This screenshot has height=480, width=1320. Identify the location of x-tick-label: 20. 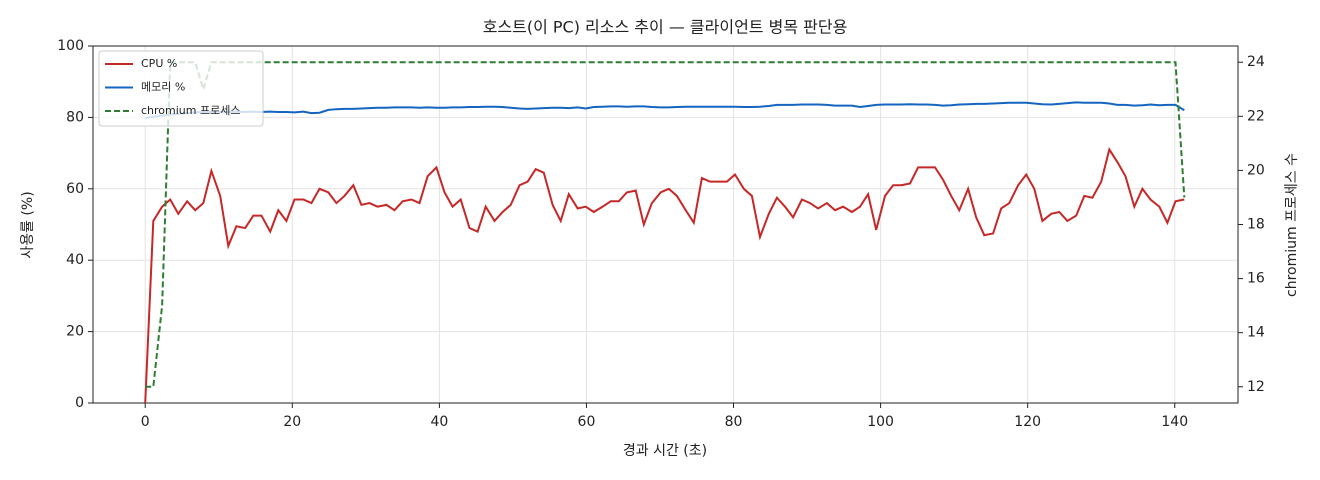
(292, 422).